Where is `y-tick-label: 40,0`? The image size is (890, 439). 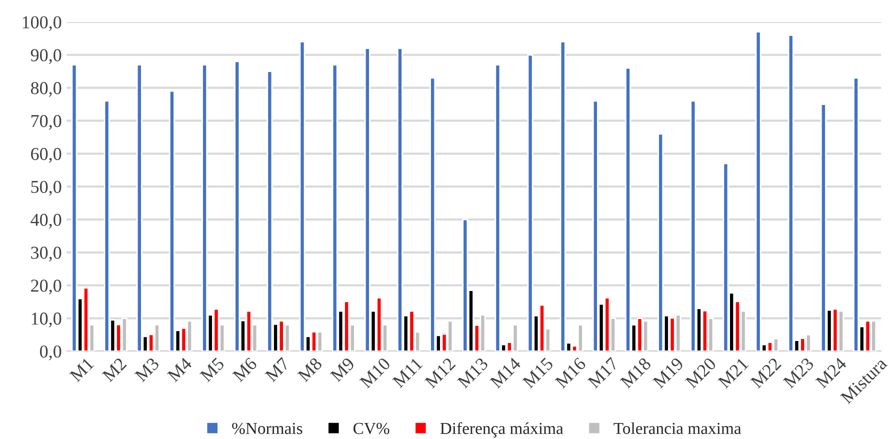
y-tick-label: 40,0 is located at coordinates (46, 221).